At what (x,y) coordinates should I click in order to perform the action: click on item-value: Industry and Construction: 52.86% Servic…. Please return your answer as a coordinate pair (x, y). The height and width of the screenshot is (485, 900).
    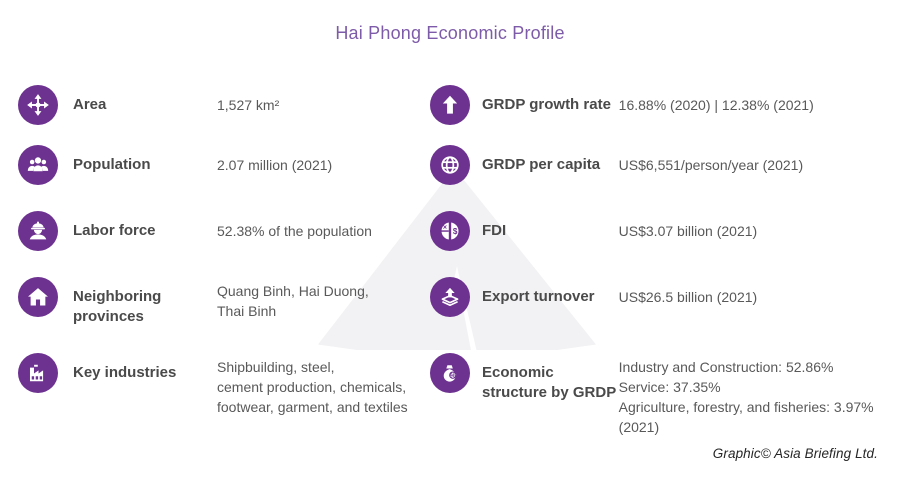
    Looking at the image, I should click on (746, 397).